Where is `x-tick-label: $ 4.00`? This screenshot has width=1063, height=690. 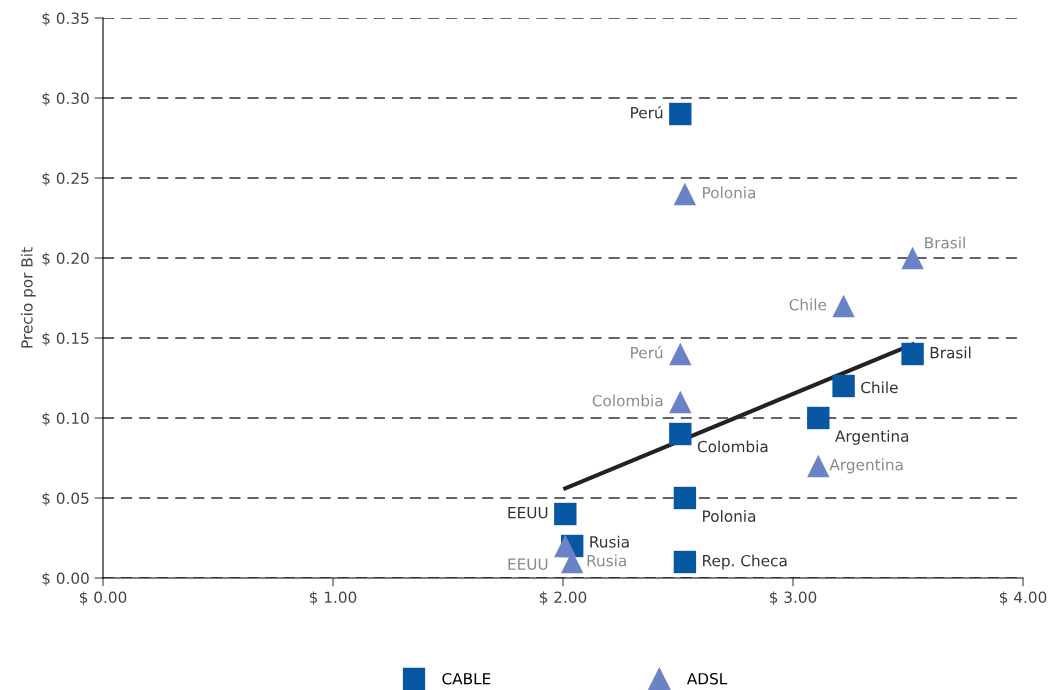 x-tick-label: $ 4.00 is located at coordinates (1023, 598).